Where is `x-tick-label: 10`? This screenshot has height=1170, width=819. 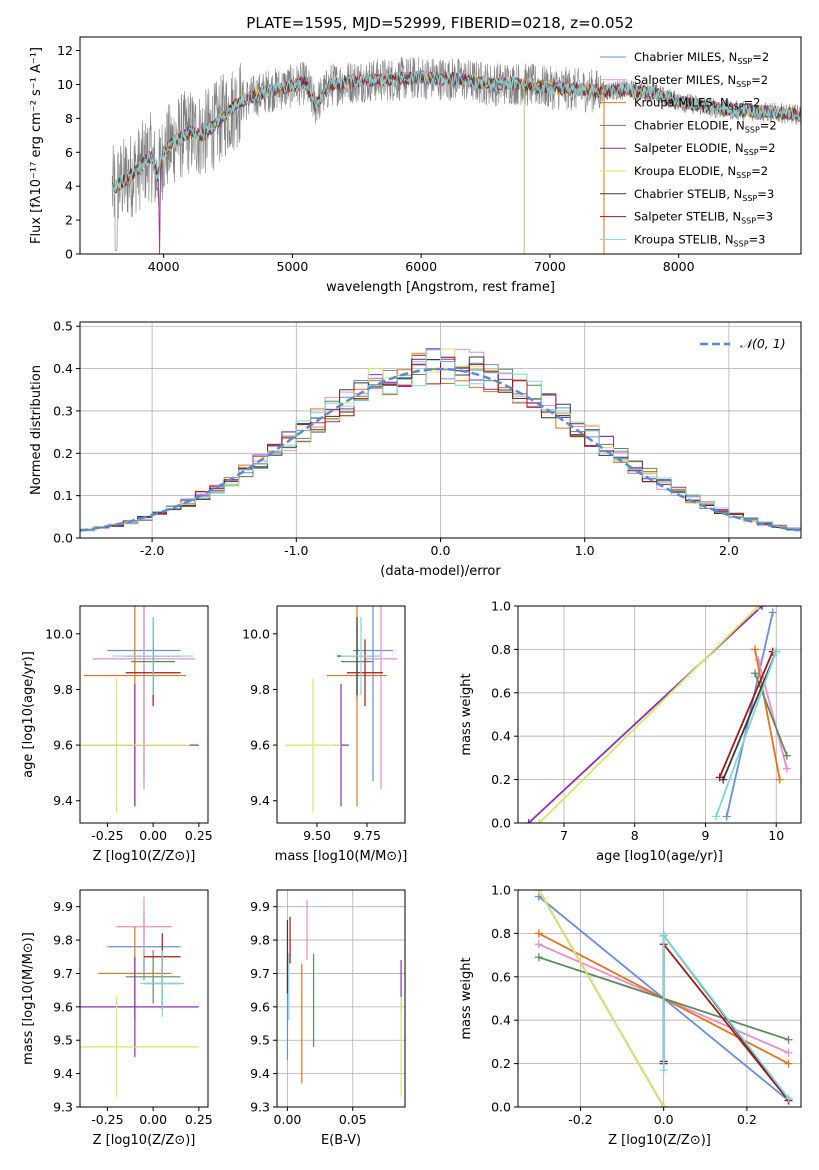
x-tick-label: 10 is located at coordinates (776, 835).